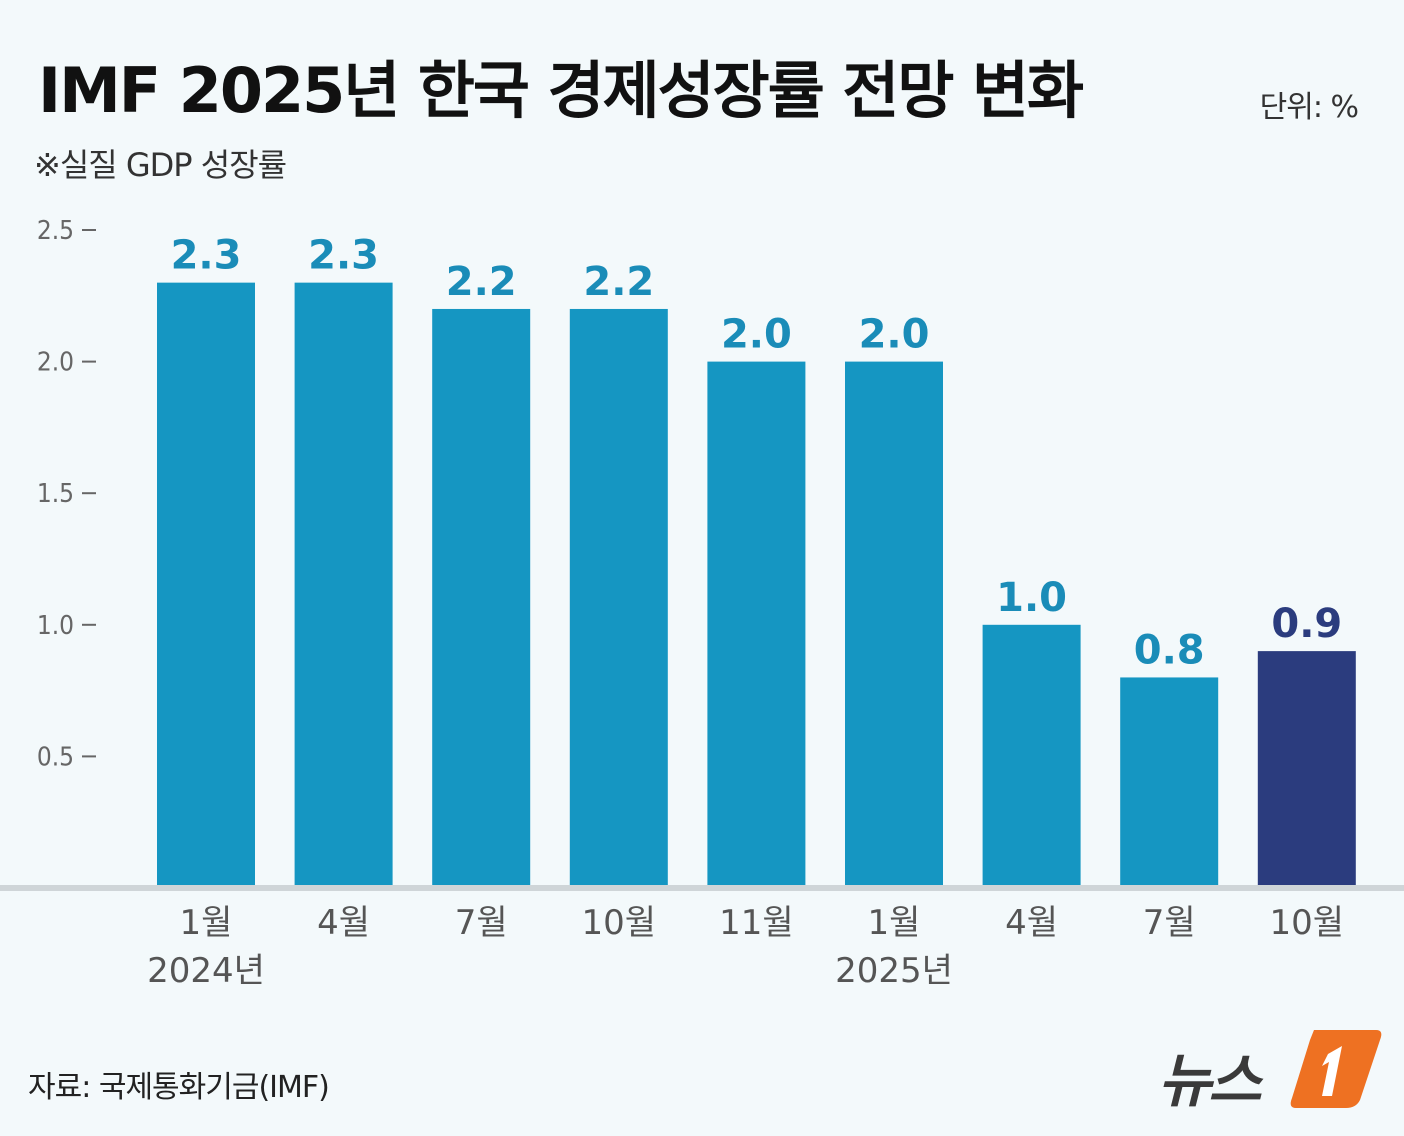  I want to click on x-tick-label-2: 4월, so click(343, 923).